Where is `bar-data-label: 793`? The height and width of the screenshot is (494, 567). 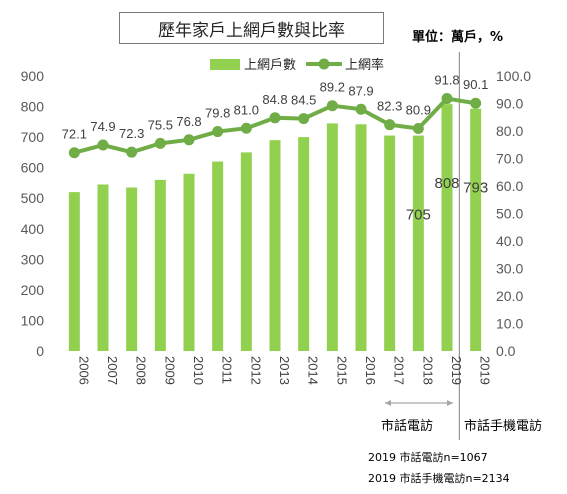
bar-data-label: 793 is located at coordinates (475, 188).